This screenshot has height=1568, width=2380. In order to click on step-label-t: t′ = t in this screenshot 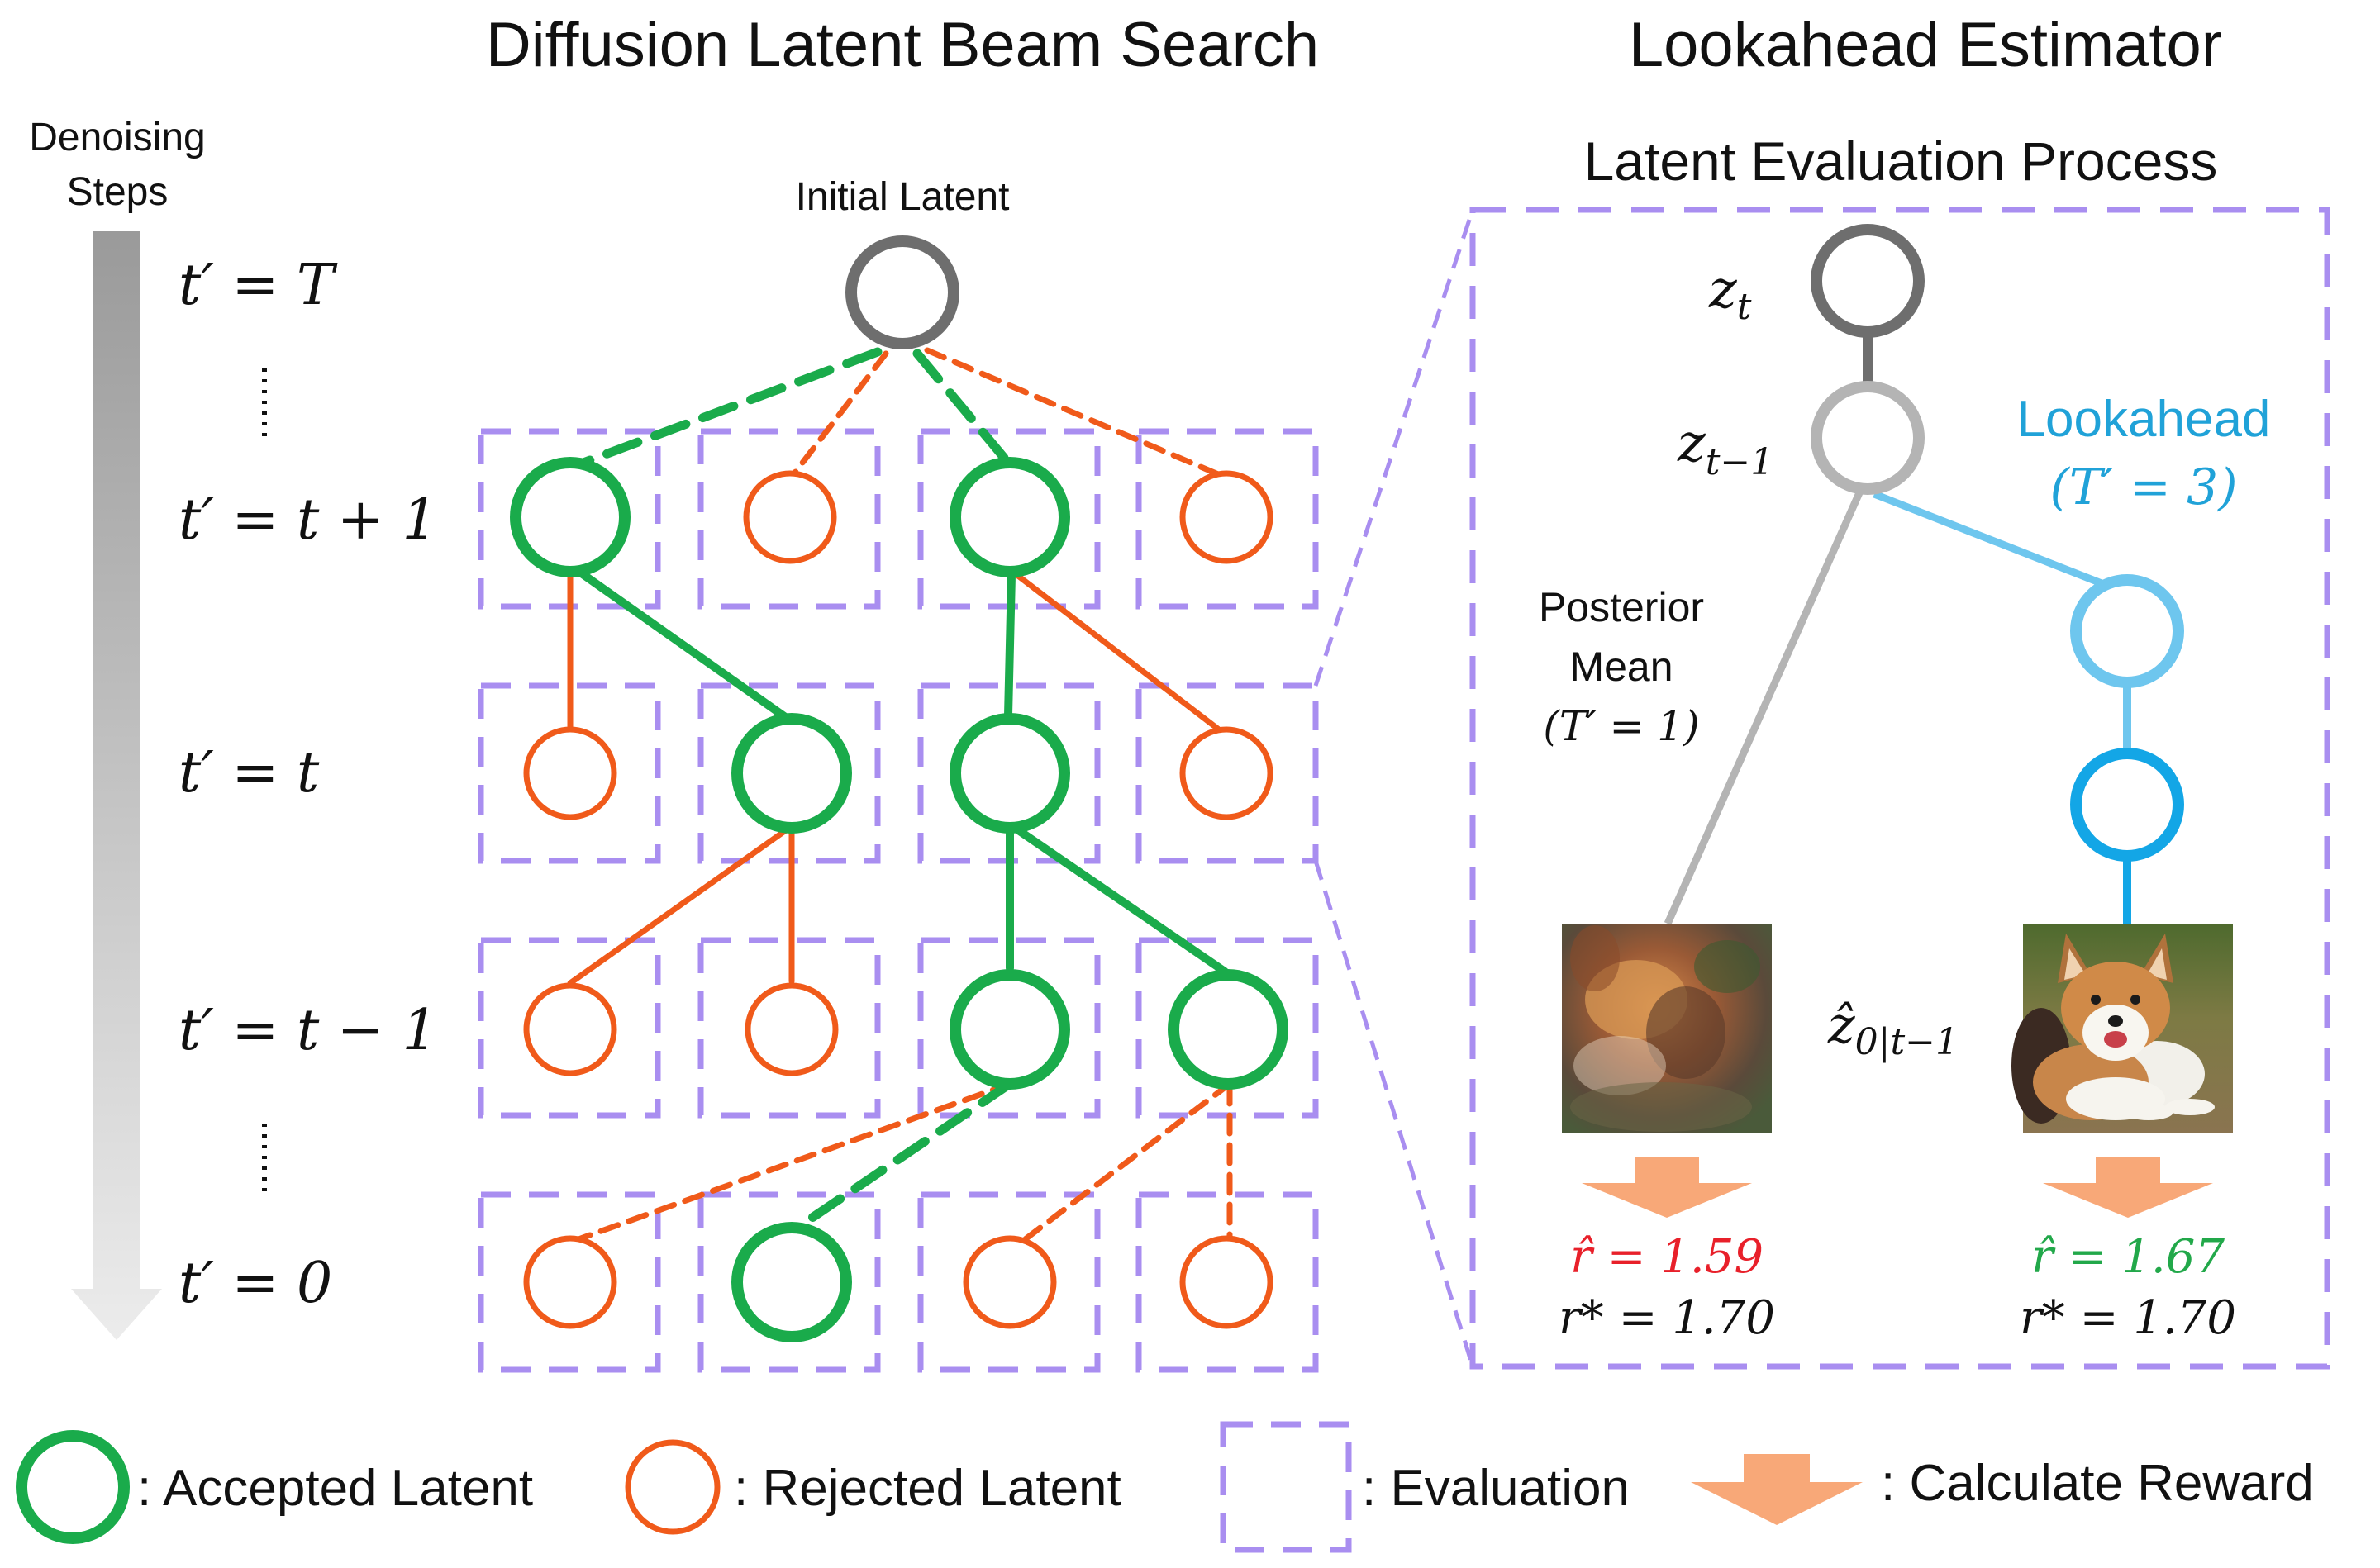, I will do `click(249, 773)`.